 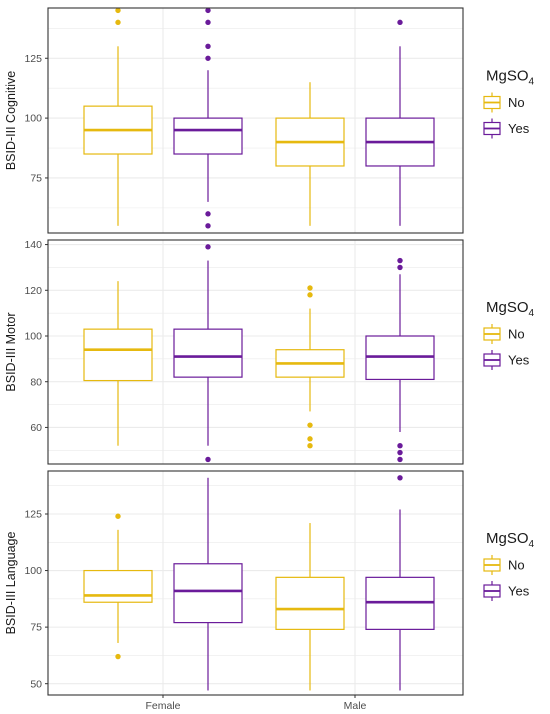 What do you see at coordinates (355, 706) in the screenshot?
I see `x-tick-label: Male` at bounding box center [355, 706].